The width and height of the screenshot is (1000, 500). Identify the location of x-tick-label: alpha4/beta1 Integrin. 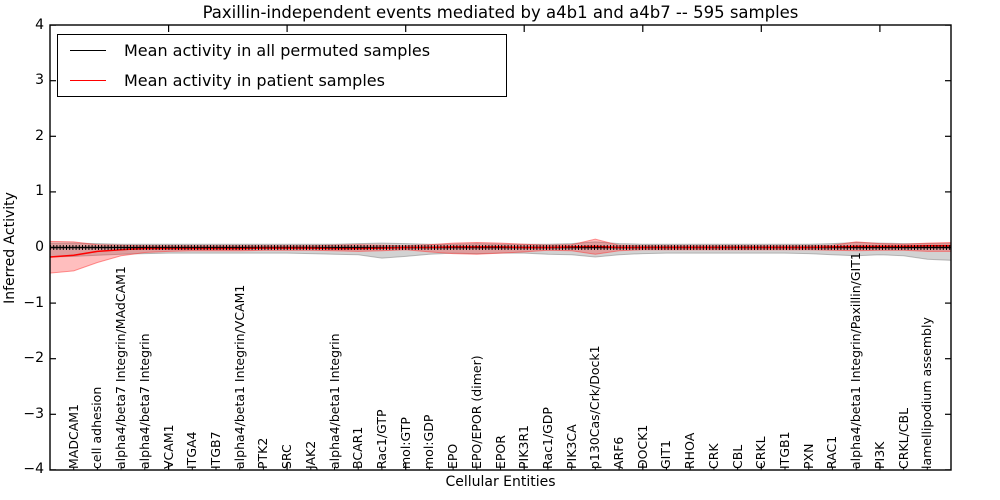
(334, 401).